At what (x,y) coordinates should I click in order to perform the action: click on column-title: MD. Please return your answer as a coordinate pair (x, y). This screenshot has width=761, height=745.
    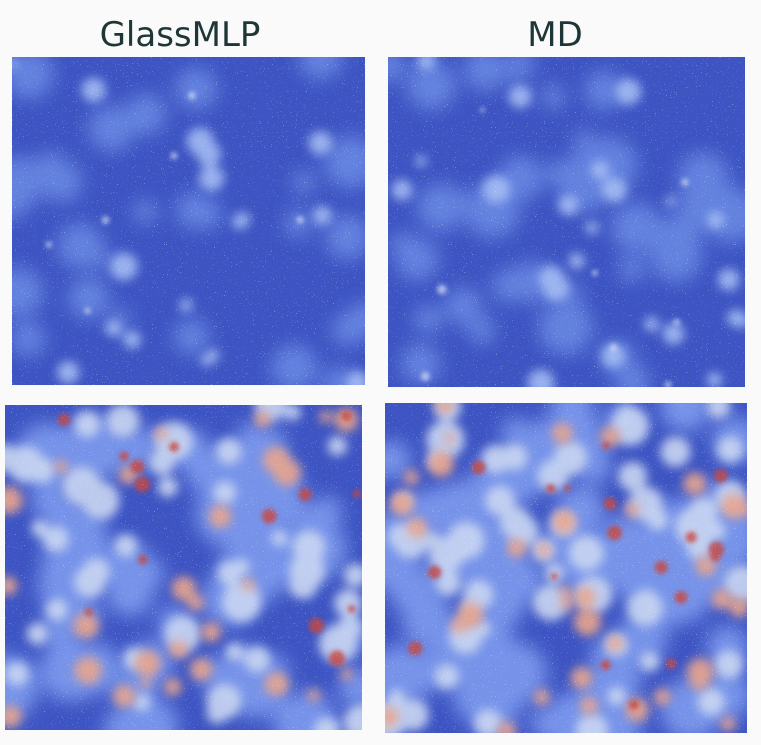
    Looking at the image, I should click on (555, 35).